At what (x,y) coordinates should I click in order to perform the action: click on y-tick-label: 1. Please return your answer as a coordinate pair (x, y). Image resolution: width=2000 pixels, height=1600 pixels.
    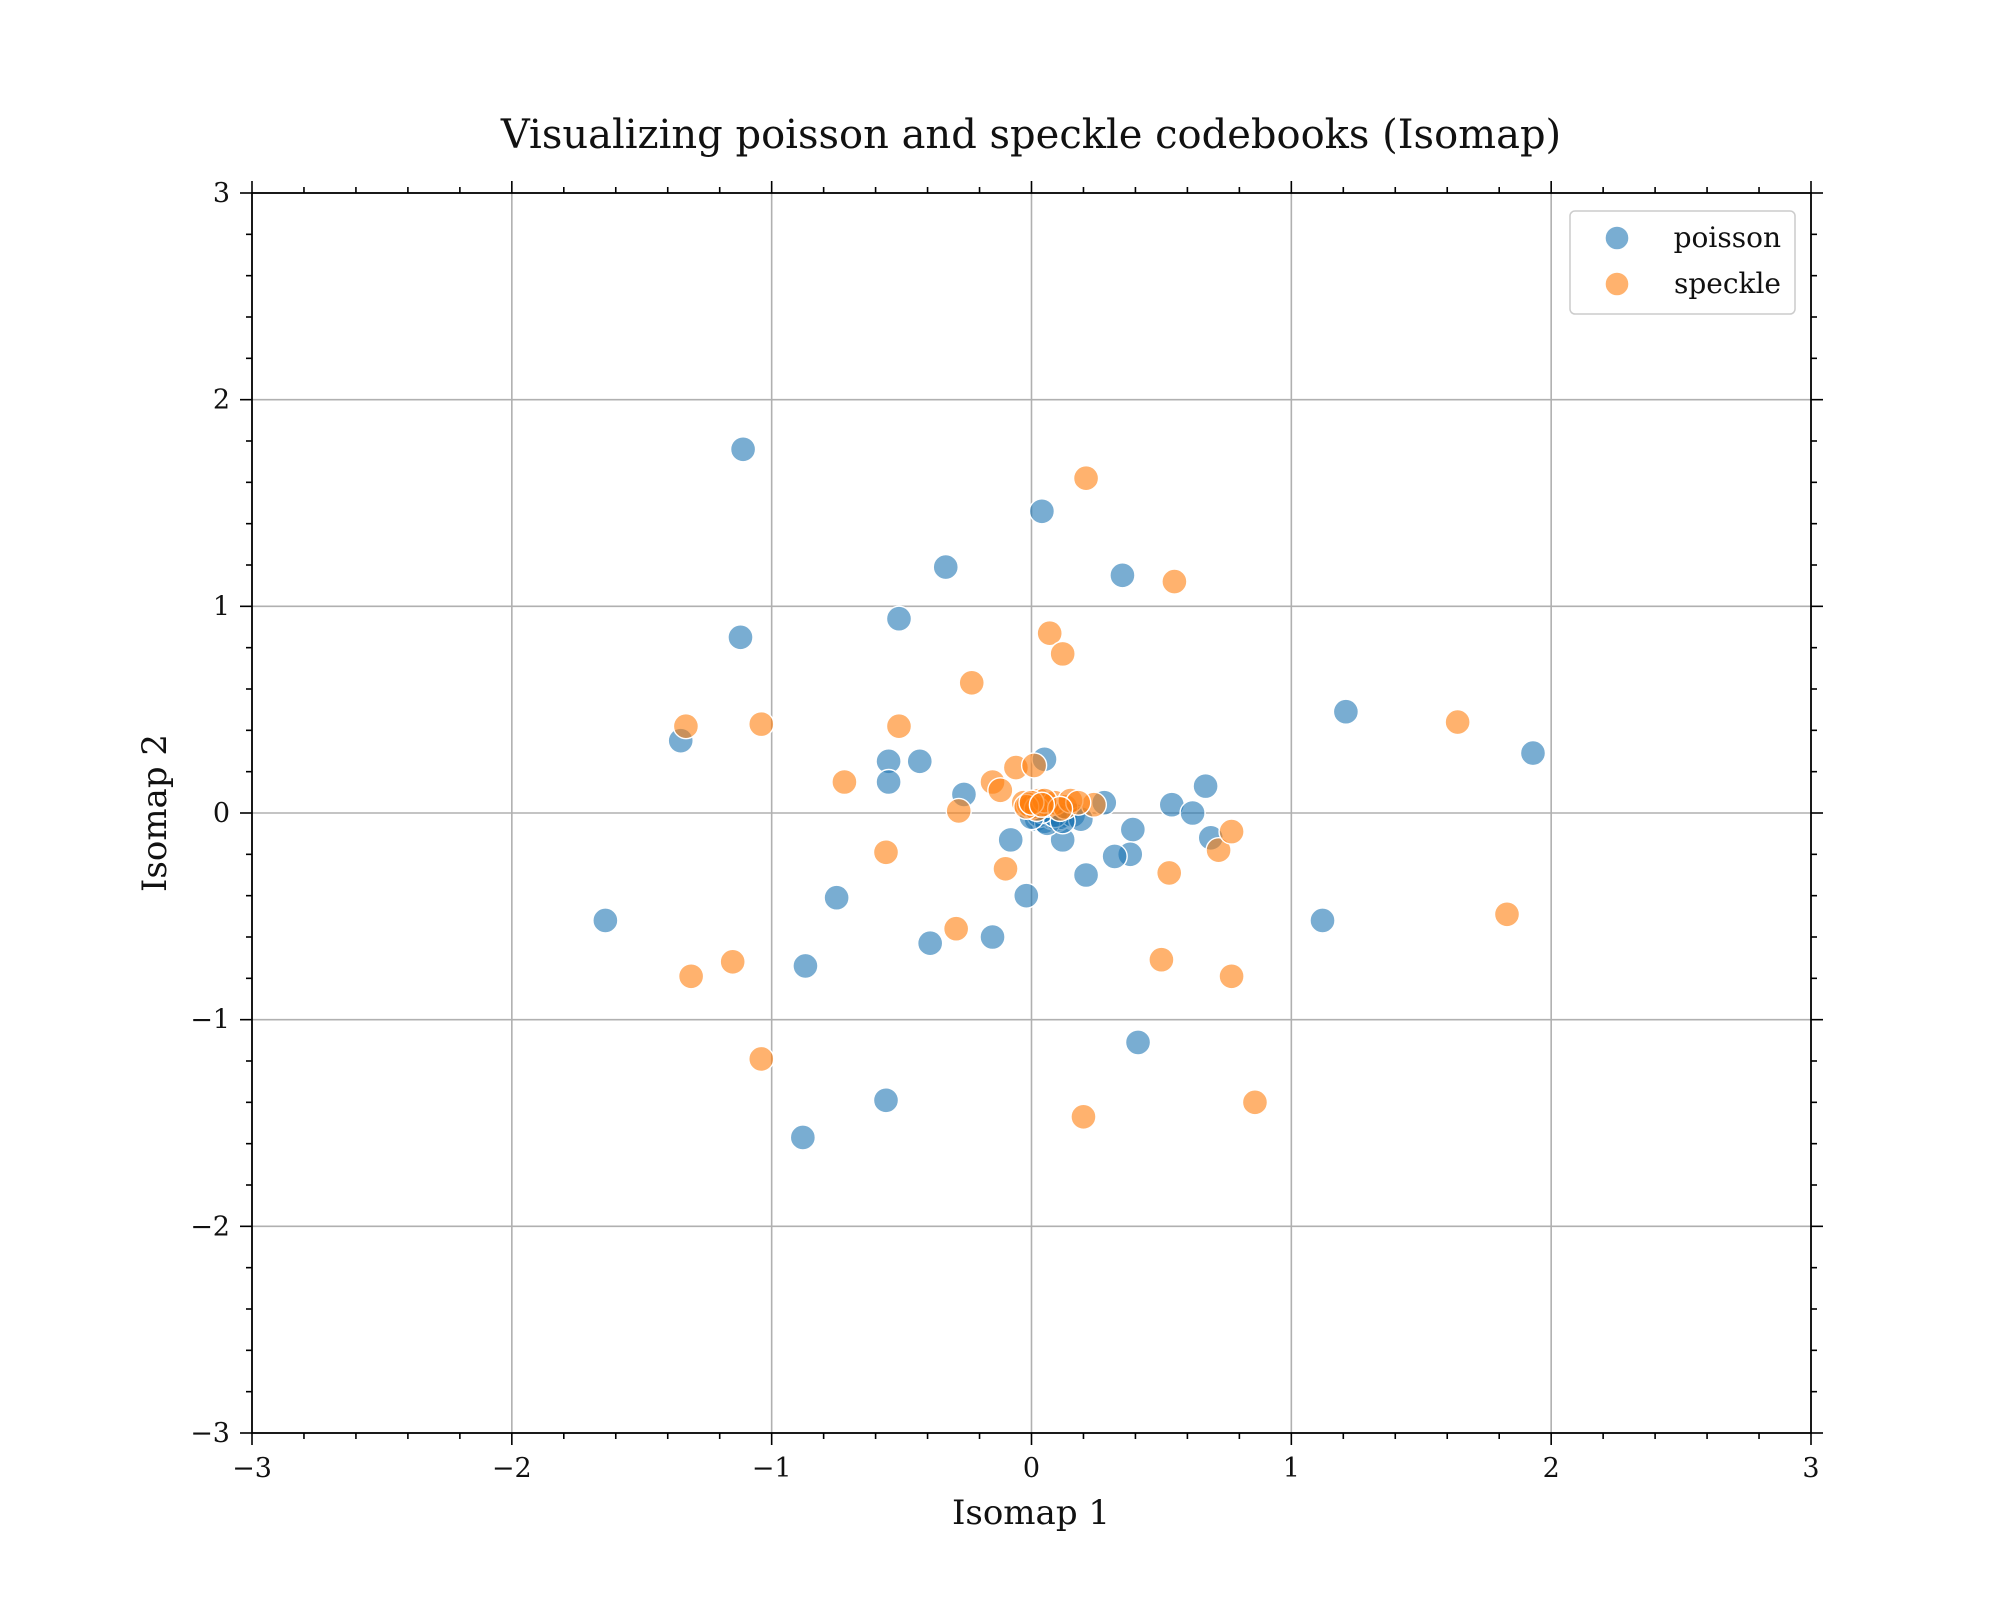
    Looking at the image, I should click on (221, 606).